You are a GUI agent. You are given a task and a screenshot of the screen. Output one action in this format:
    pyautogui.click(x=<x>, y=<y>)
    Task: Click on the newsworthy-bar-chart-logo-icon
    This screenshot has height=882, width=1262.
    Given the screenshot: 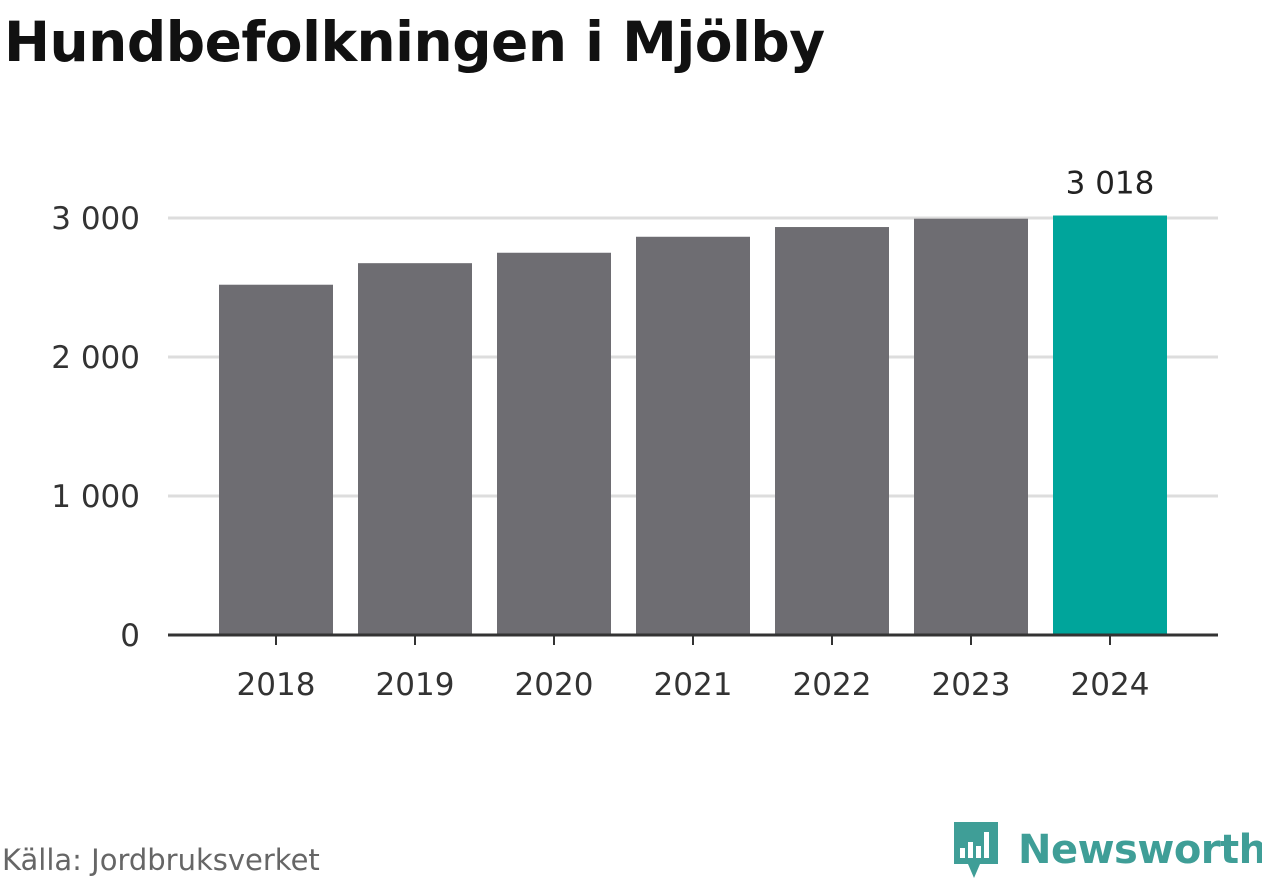 What is the action you would take?
    pyautogui.click(x=976, y=850)
    